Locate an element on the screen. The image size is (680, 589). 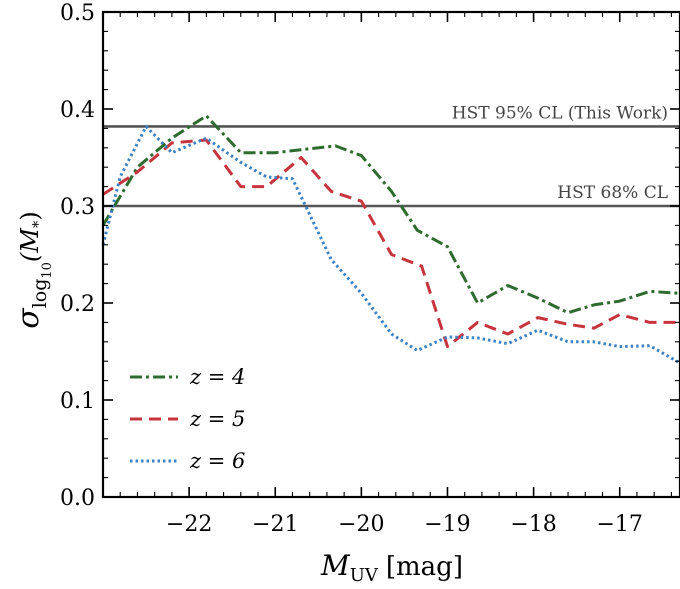
legend-label-1: z = 5 is located at coordinates (217, 419).